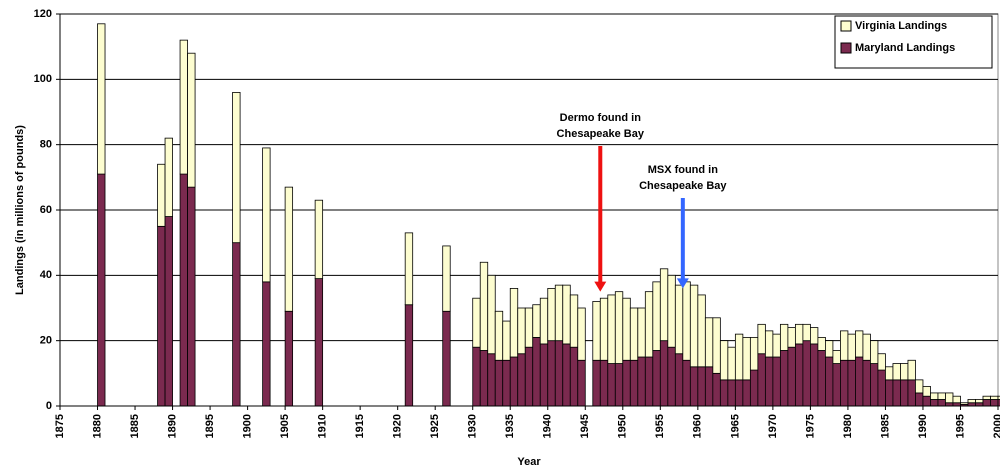 This screenshot has height=472, width=1000. Describe the element at coordinates (660, 426) in the screenshot. I see `x-tick-label: 1955` at that location.